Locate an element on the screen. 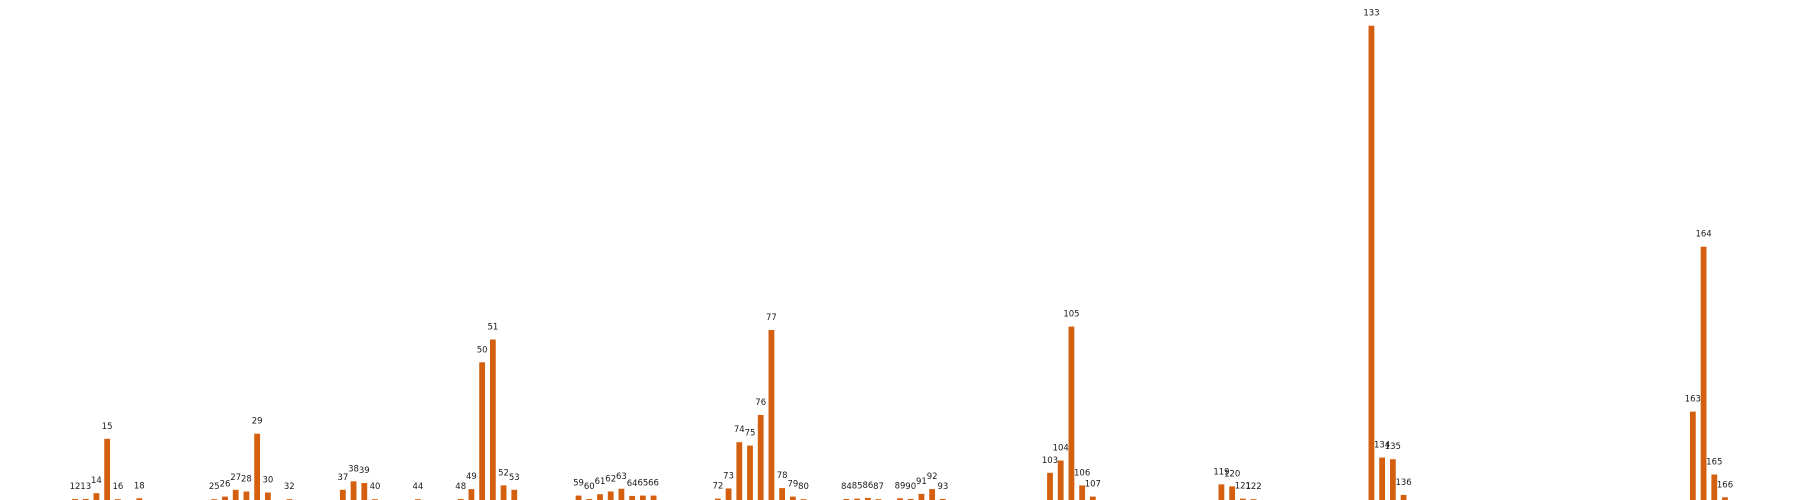  data-label-93: 93 is located at coordinates (942, 487).